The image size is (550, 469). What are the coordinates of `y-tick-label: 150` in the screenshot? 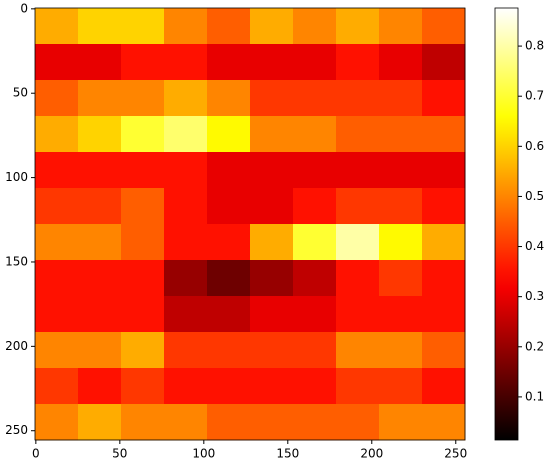 It's located at (16, 261).